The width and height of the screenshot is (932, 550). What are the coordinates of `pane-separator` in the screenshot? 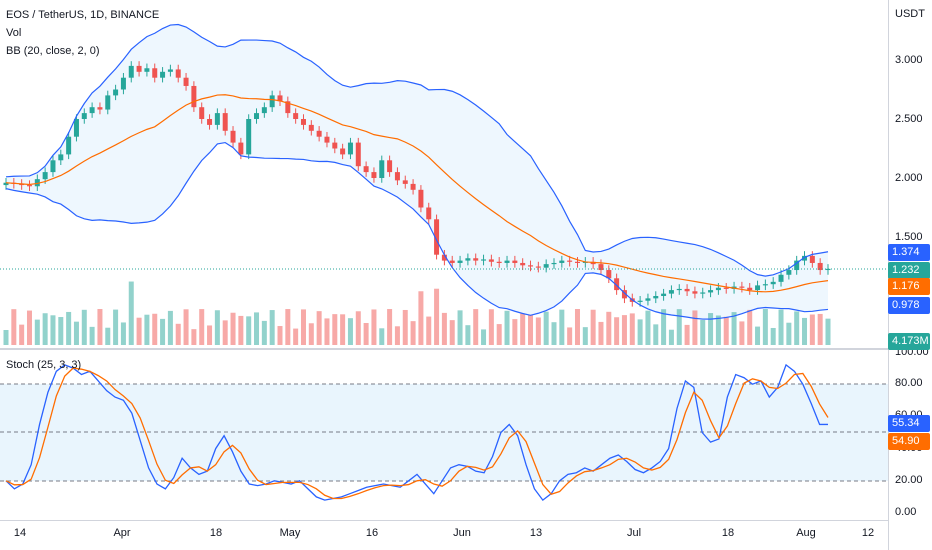 It's located at (444, 349).